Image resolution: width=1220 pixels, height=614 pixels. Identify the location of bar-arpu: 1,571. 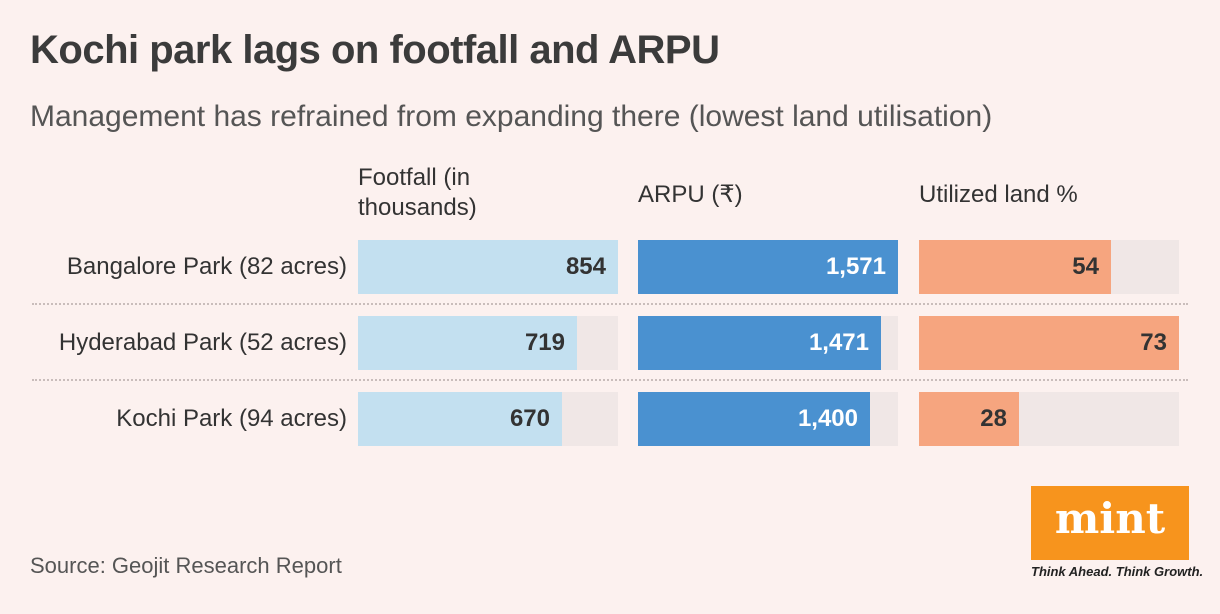
(768, 267).